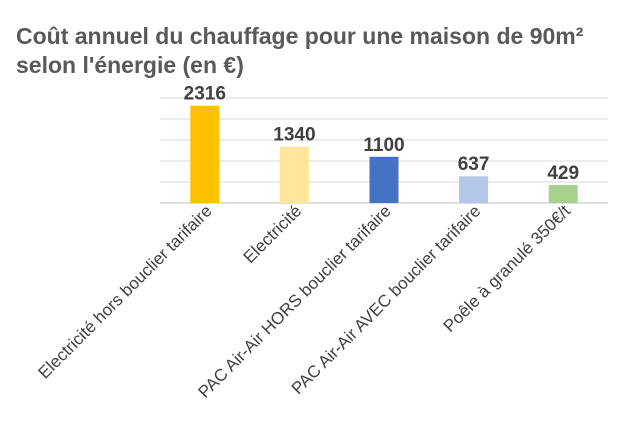  What do you see at coordinates (474, 164) in the screenshot?
I see `data-label: 637` at bounding box center [474, 164].